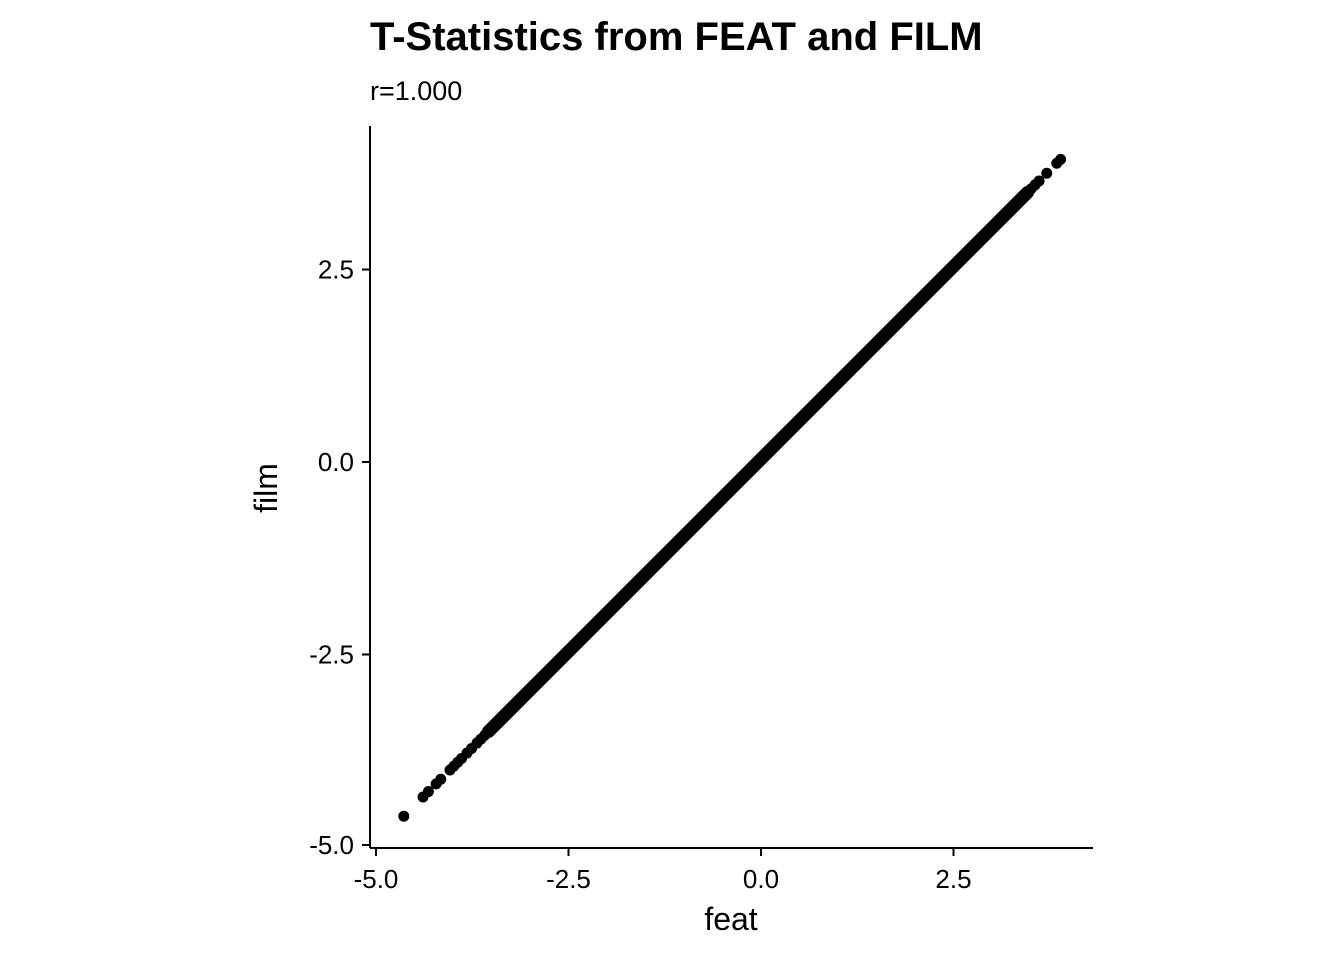 The image size is (1344, 960). Describe the element at coordinates (376, 879) in the screenshot. I see `x-tick-label: -5.0` at that location.